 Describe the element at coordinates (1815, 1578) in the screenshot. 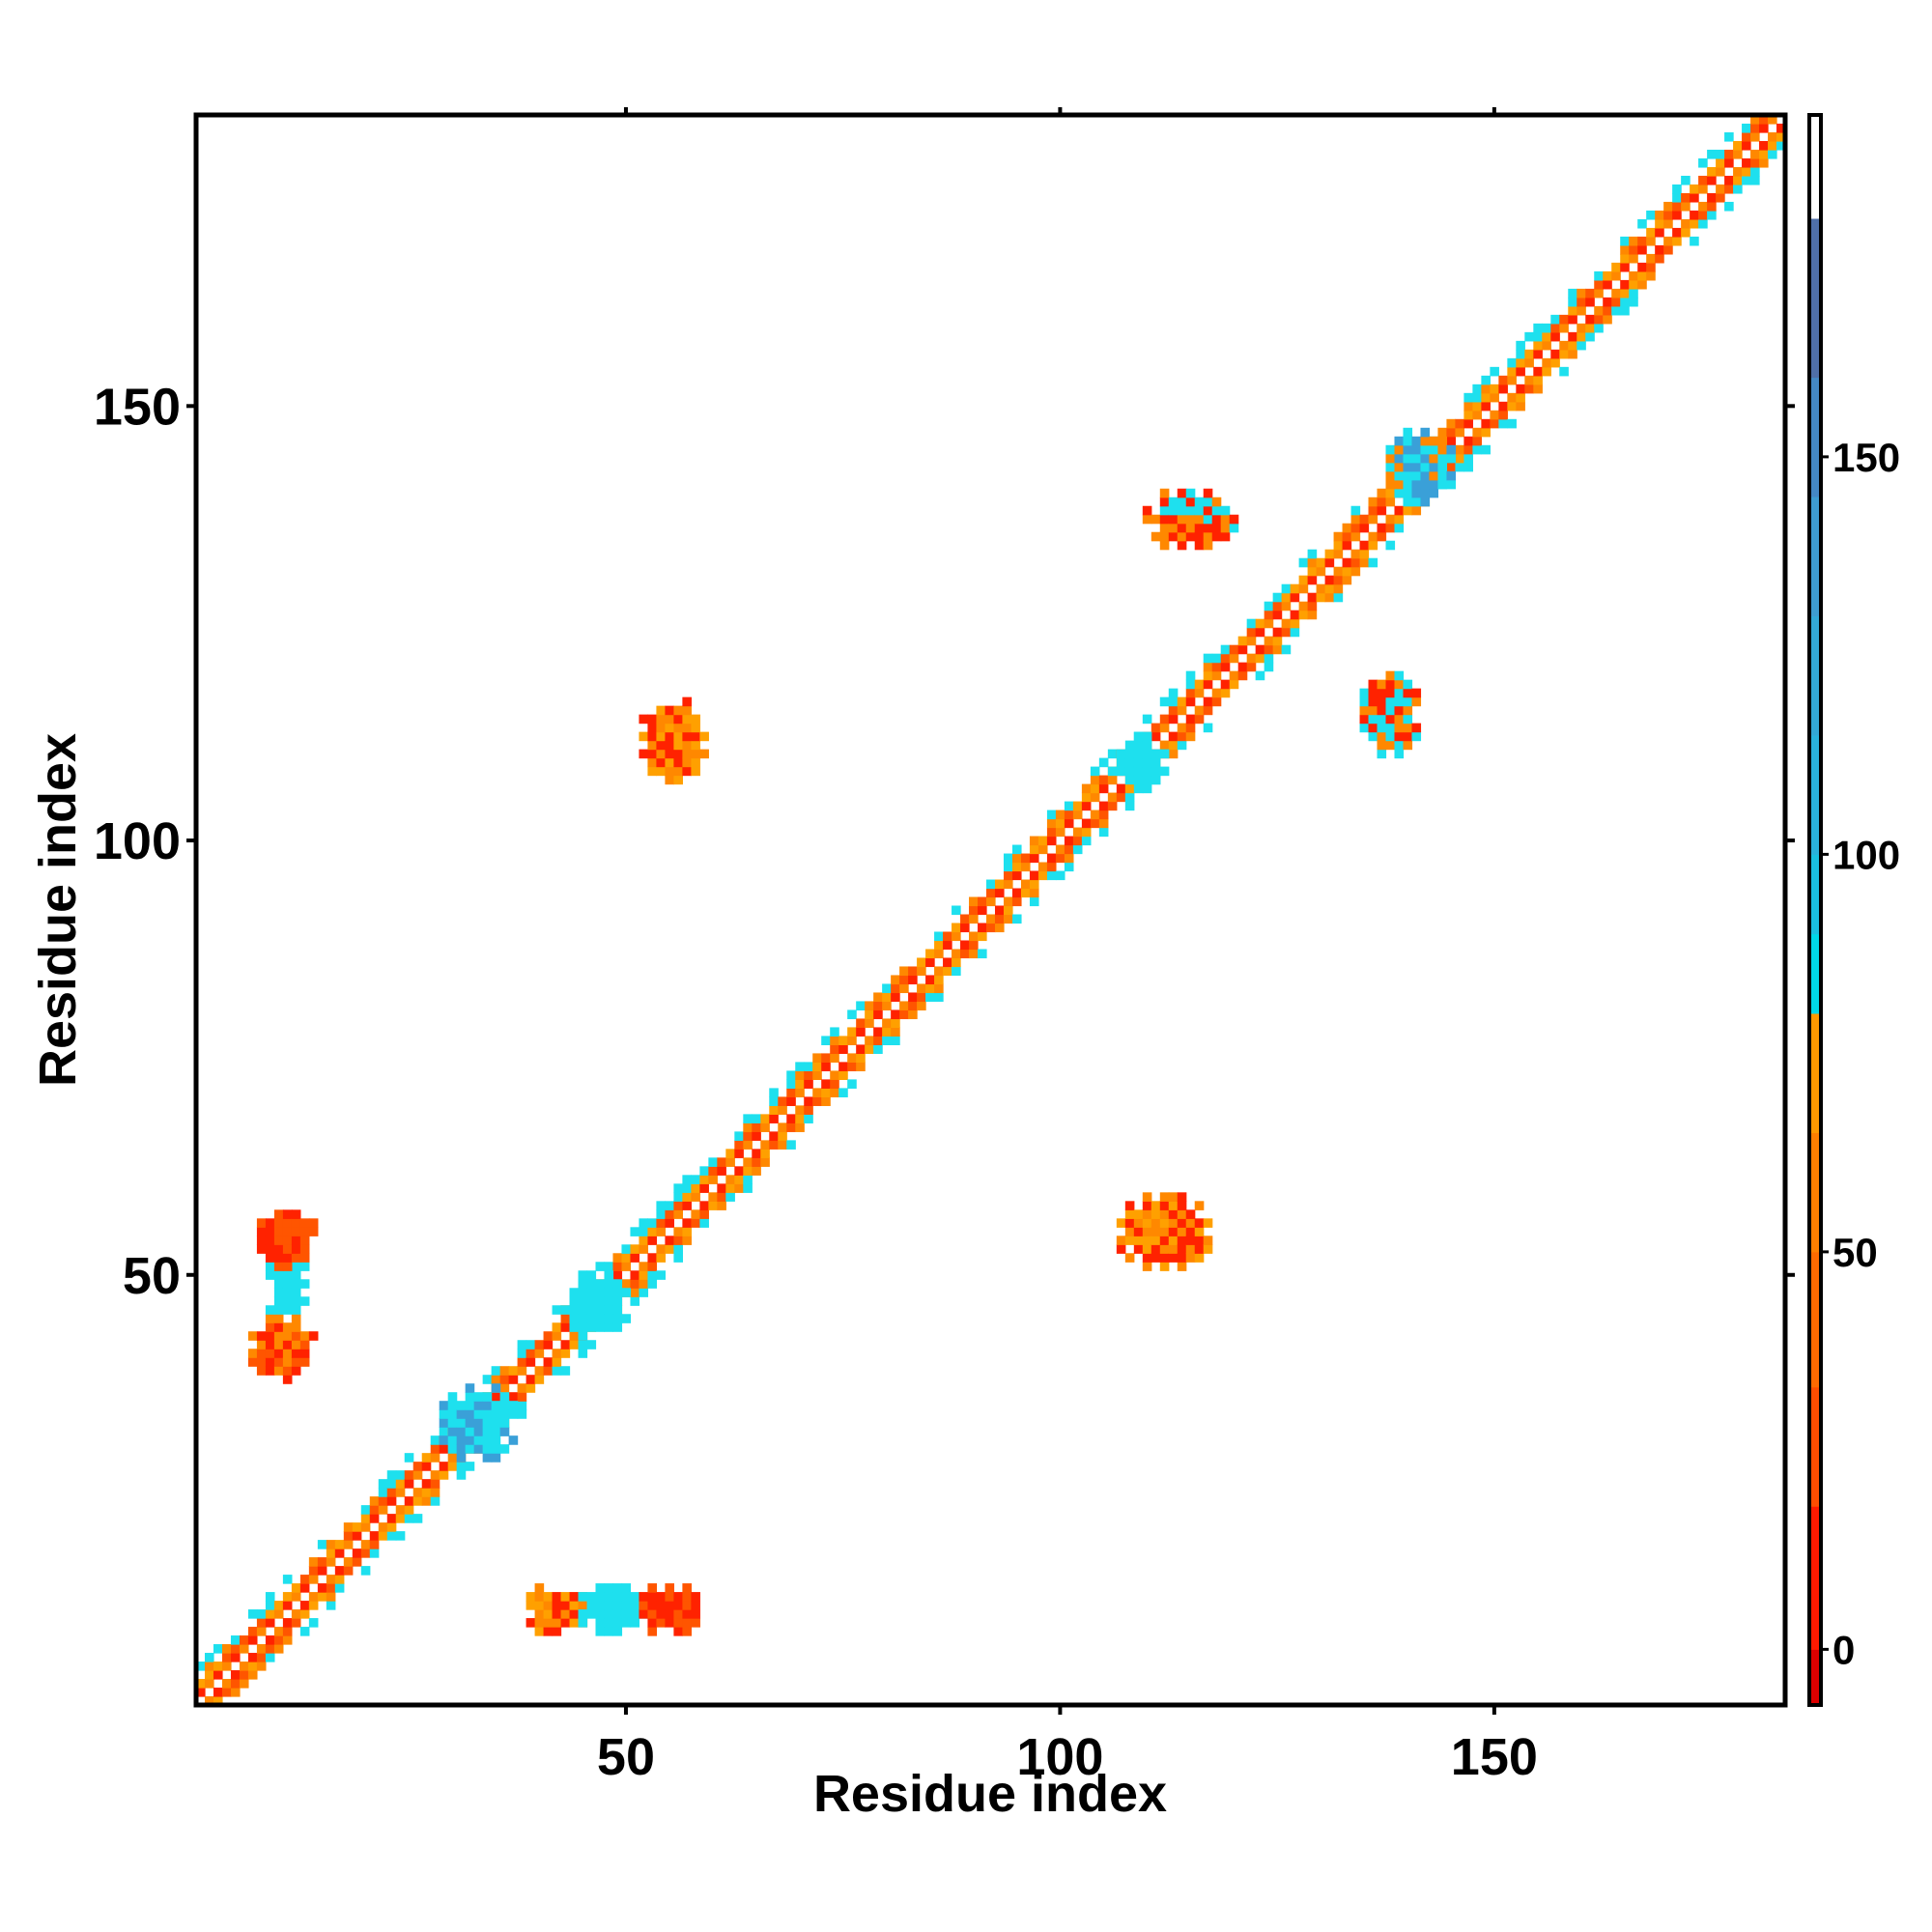

I see `colorbar-band` at that location.